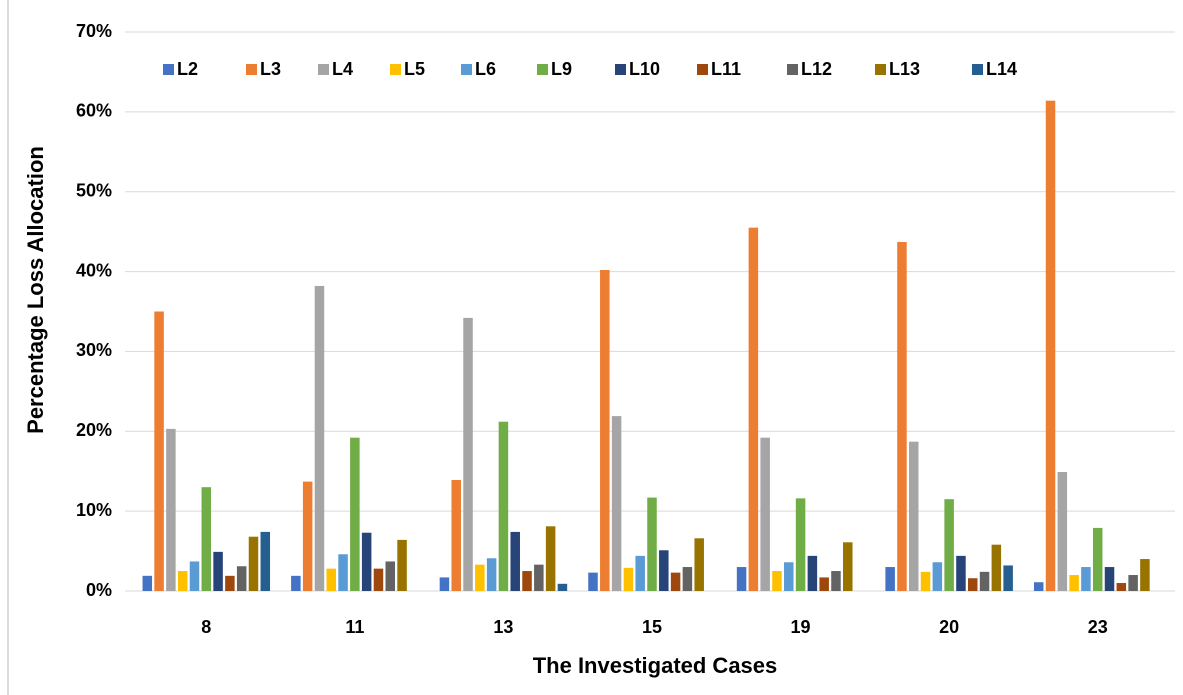  Describe the element at coordinates (1098, 627) in the screenshot. I see `x-tick-label: 23` at that location.